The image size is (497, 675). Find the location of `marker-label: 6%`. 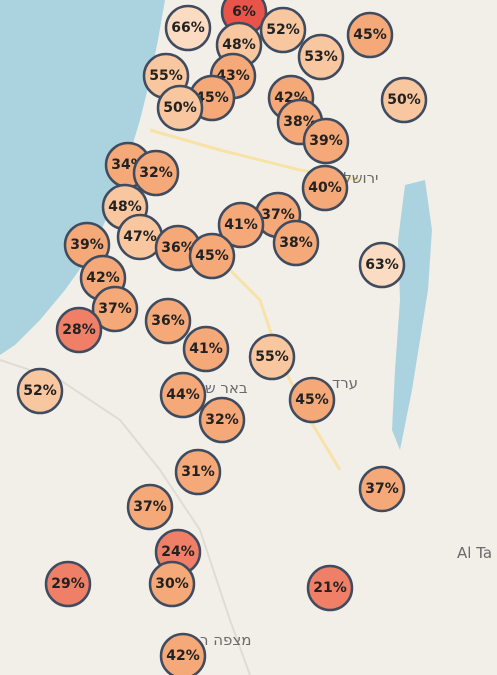

marker-label: 6% is located at coordinates (244, 12).